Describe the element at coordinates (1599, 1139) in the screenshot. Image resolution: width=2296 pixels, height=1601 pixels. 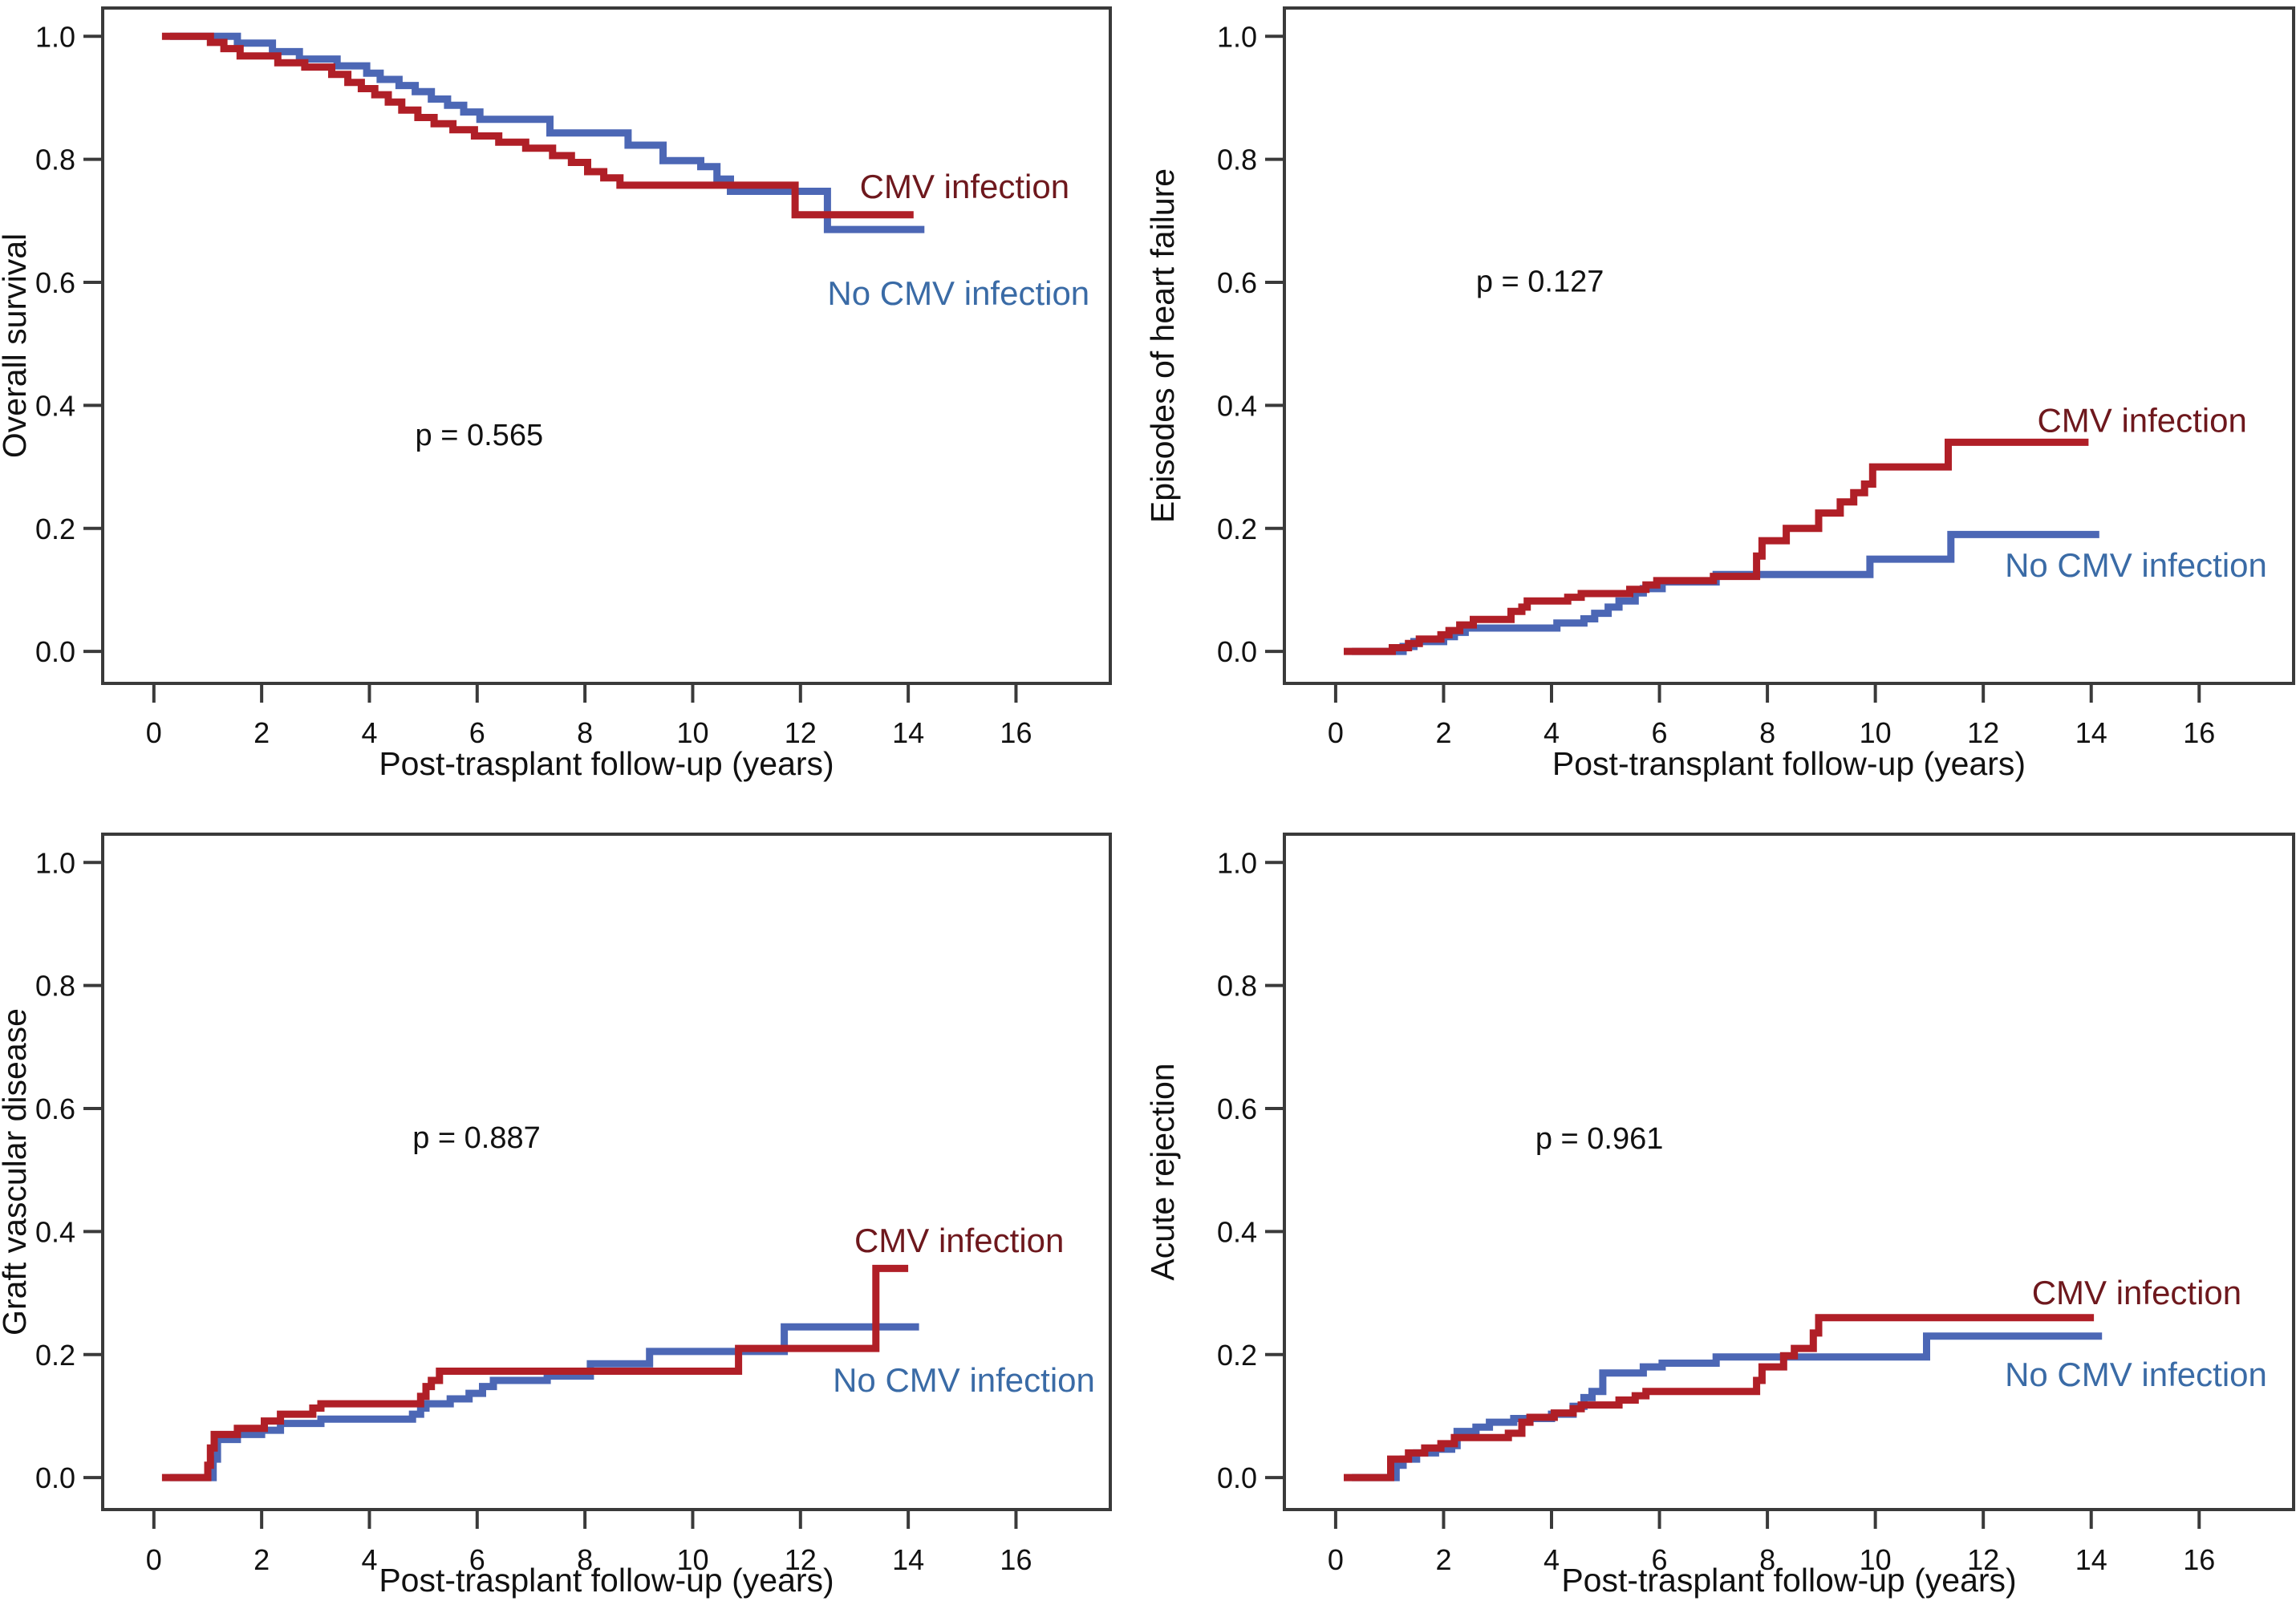
I see `p-value-label: p = 0.961` at that location.